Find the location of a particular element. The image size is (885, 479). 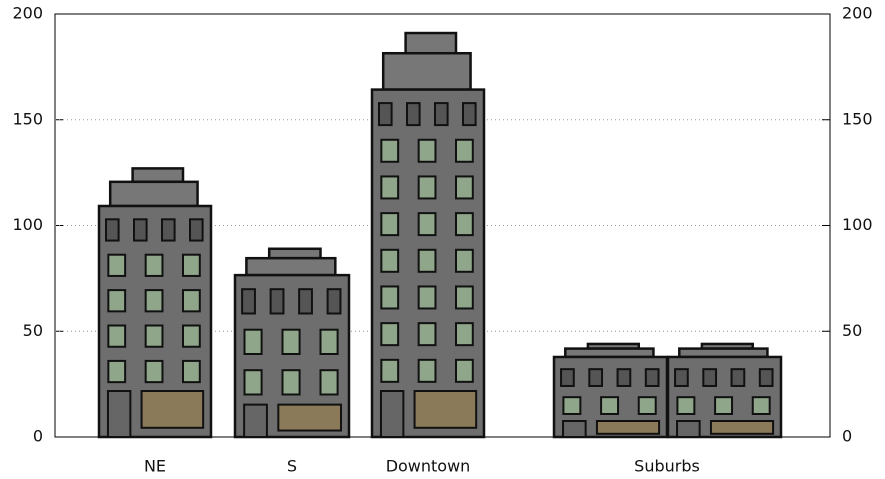

x-tick-label: Downtown is located at coordinates (428, 466).